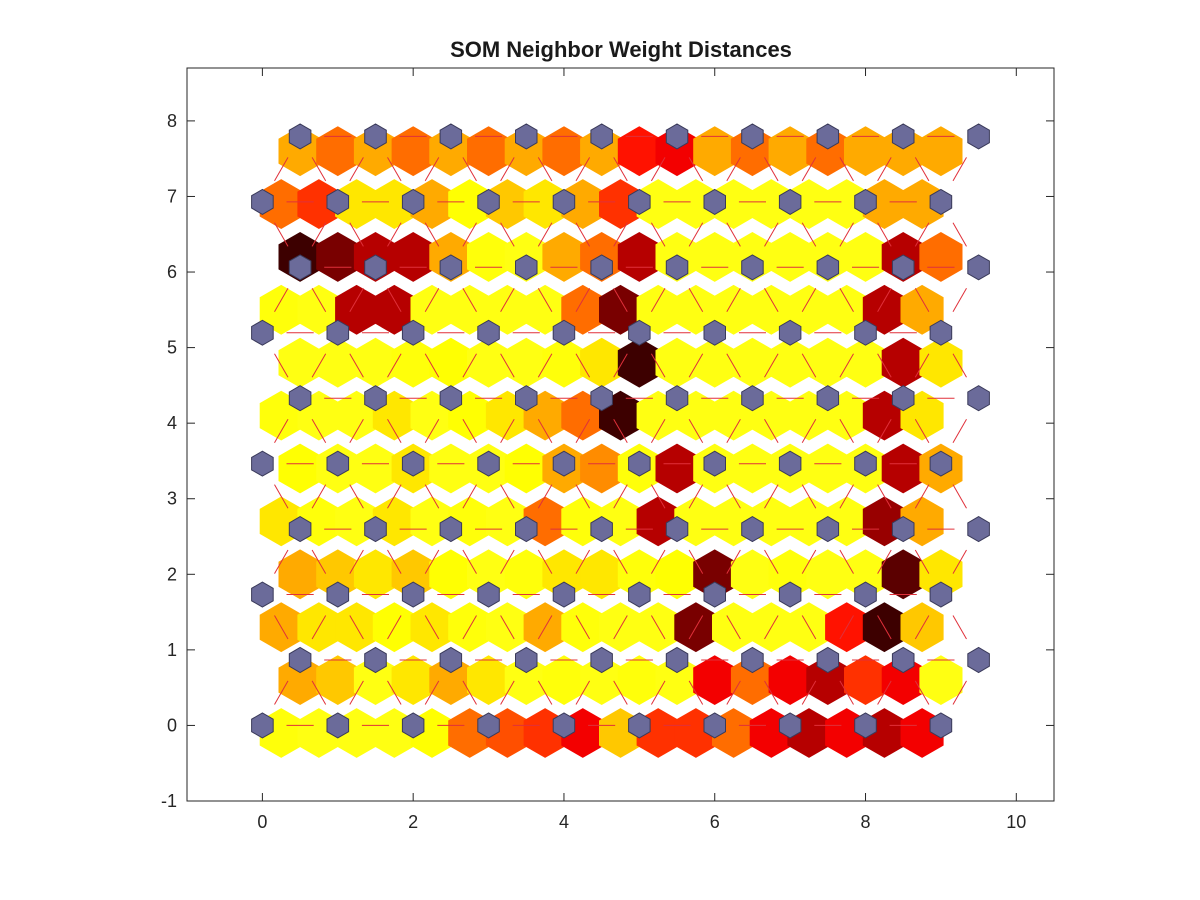  What do you see at coordinates (172, 499) in the screenshot?
I see `y-tick-label: 3` at bounding box center [172, 499].